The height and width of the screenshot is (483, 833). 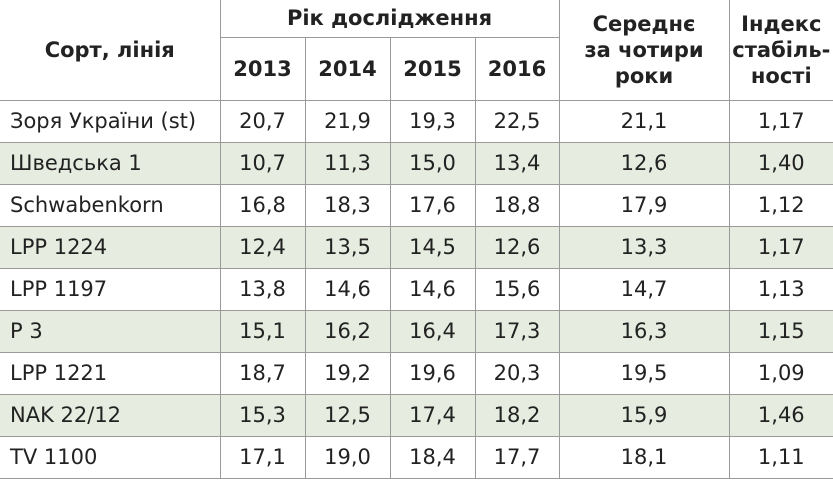 I want to click on table-row: Шведська 1 10,7 11,3 15,0 13,4 12,6 1,40, so click(x=416, y=163).